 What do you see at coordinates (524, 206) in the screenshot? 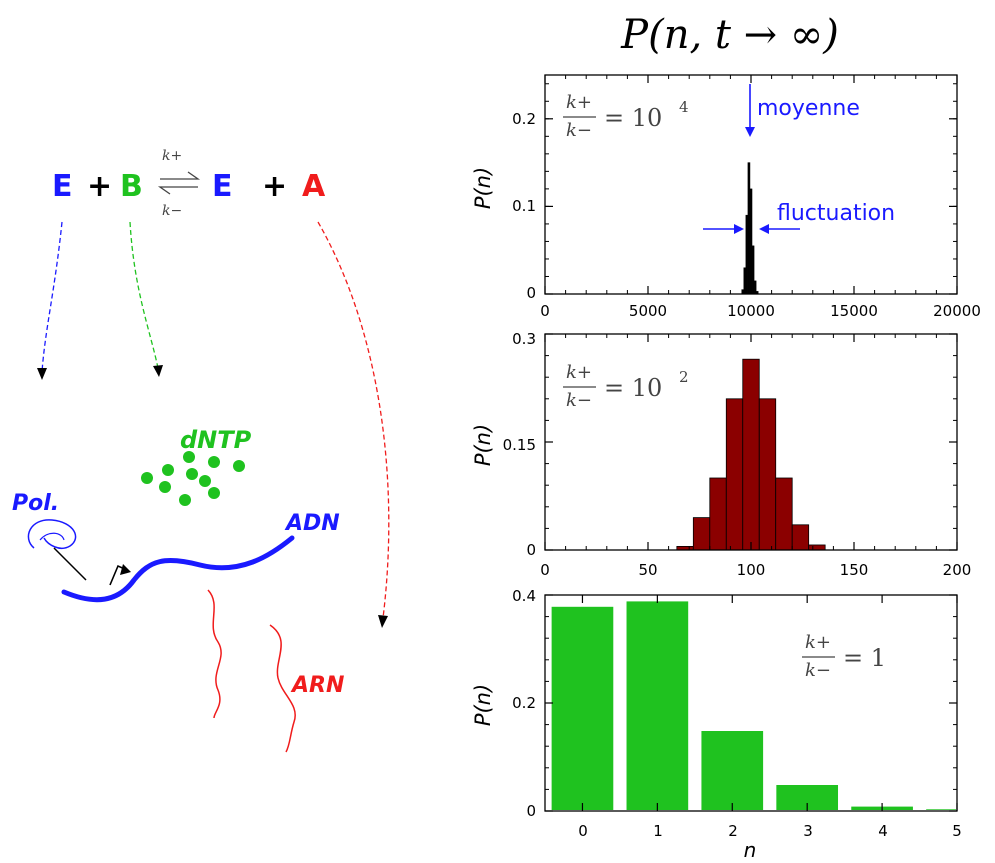
I see `panel-1-ytick-label: 0.1` at bounding box center [524, 206].